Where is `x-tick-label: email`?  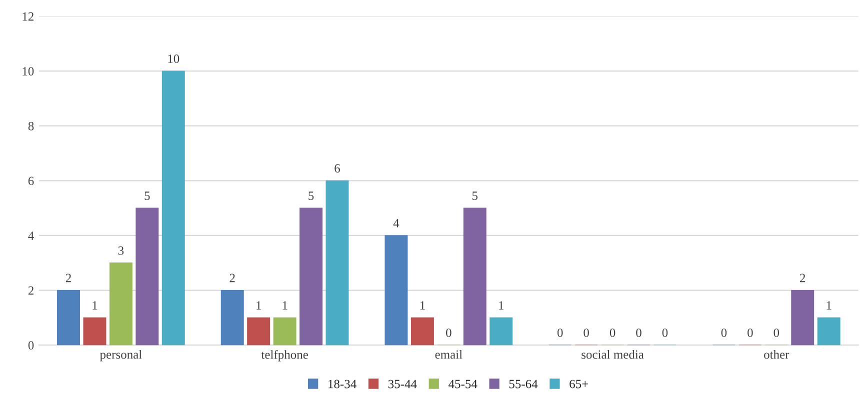 x-tick-label: email is located at coordinates (448, 354).